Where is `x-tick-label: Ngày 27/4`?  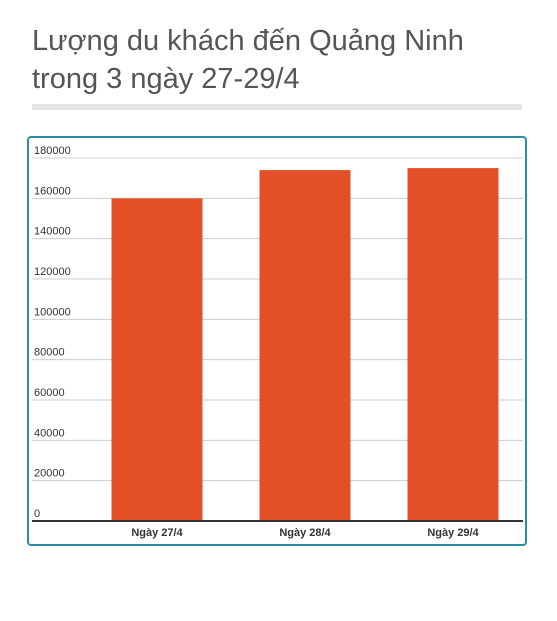
x-tick-label: Ngày 27/4 is located at coordinates (157, 533).